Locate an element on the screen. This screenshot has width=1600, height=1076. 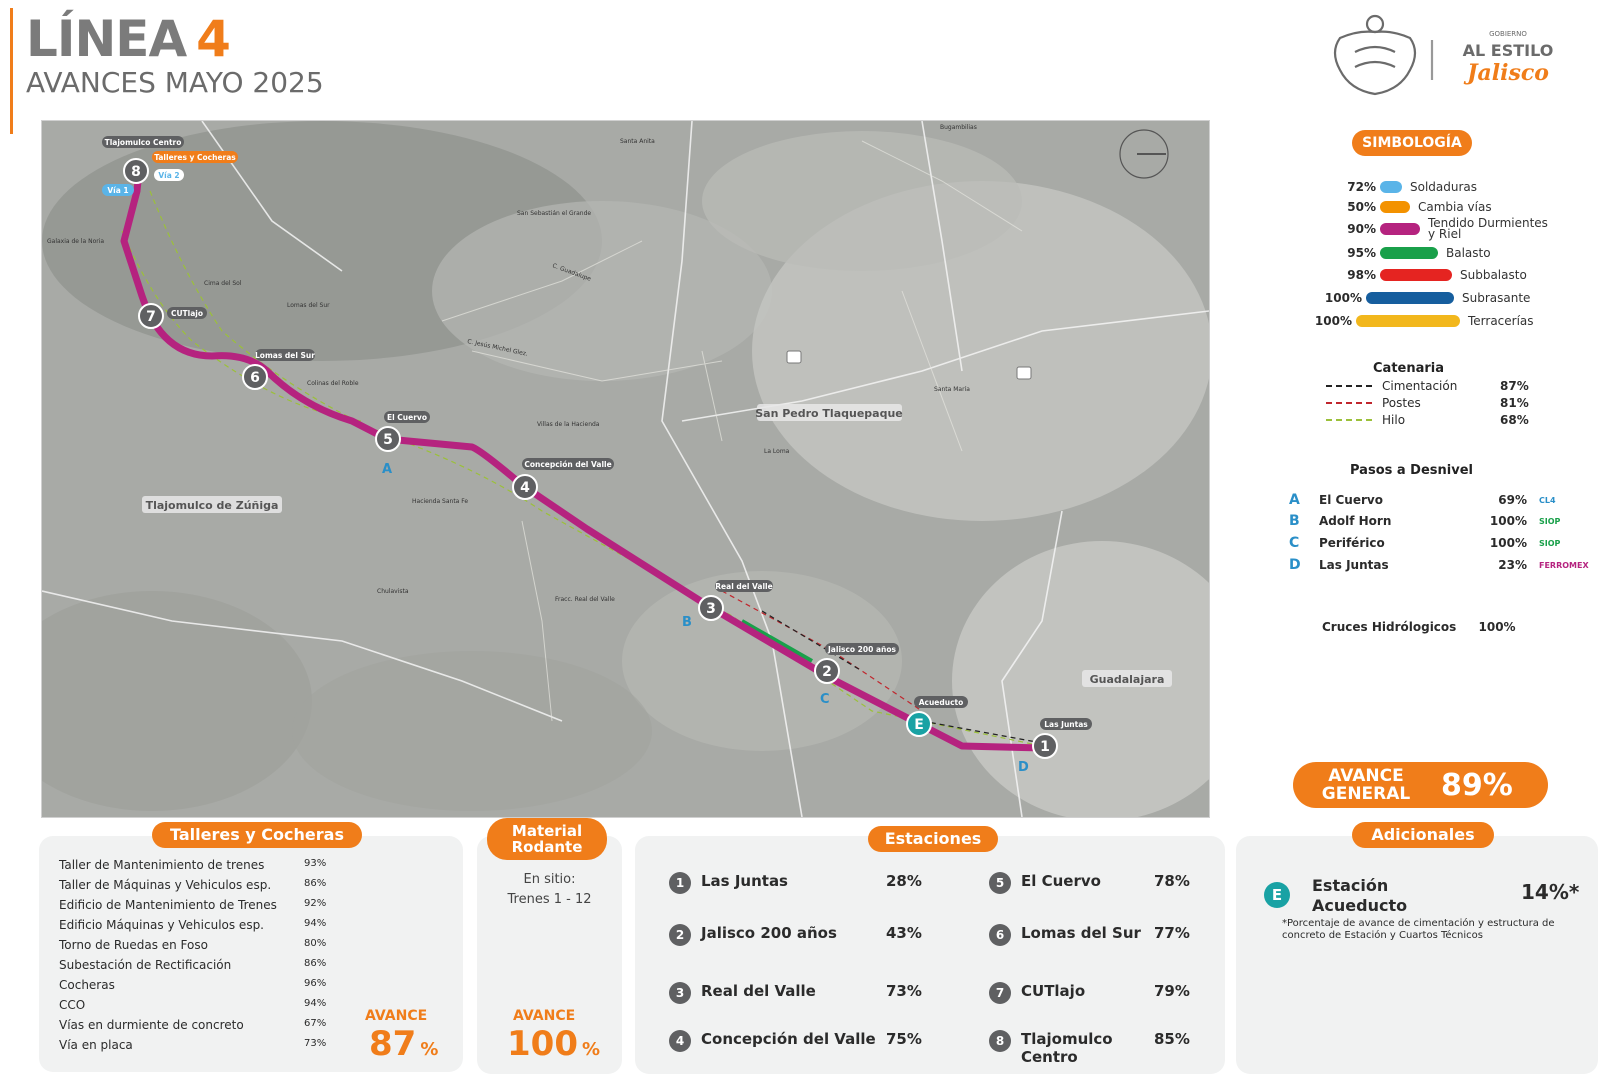
svg-text: 1 is located at coordinates (1045, 747).